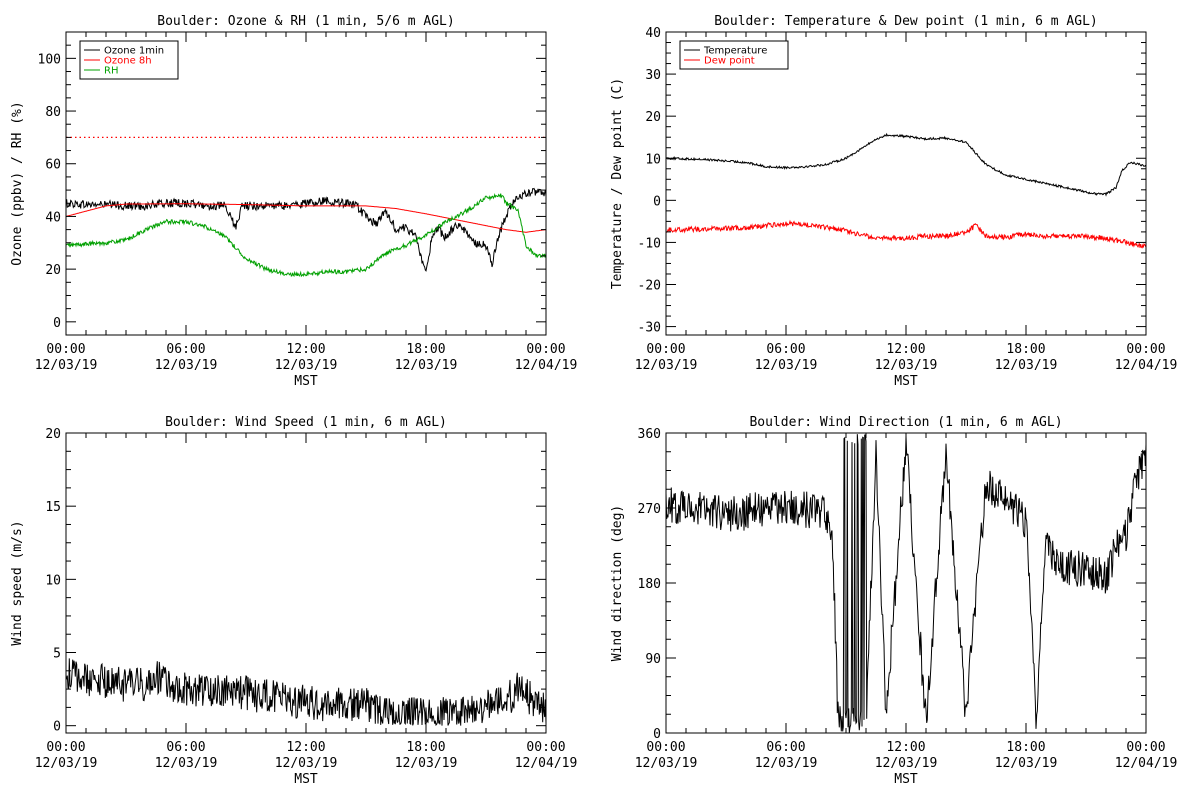 This screenshot has height=800, width=1200. I want to click on chart-temp-dew-ytick-label: 40, so click(653, 33).